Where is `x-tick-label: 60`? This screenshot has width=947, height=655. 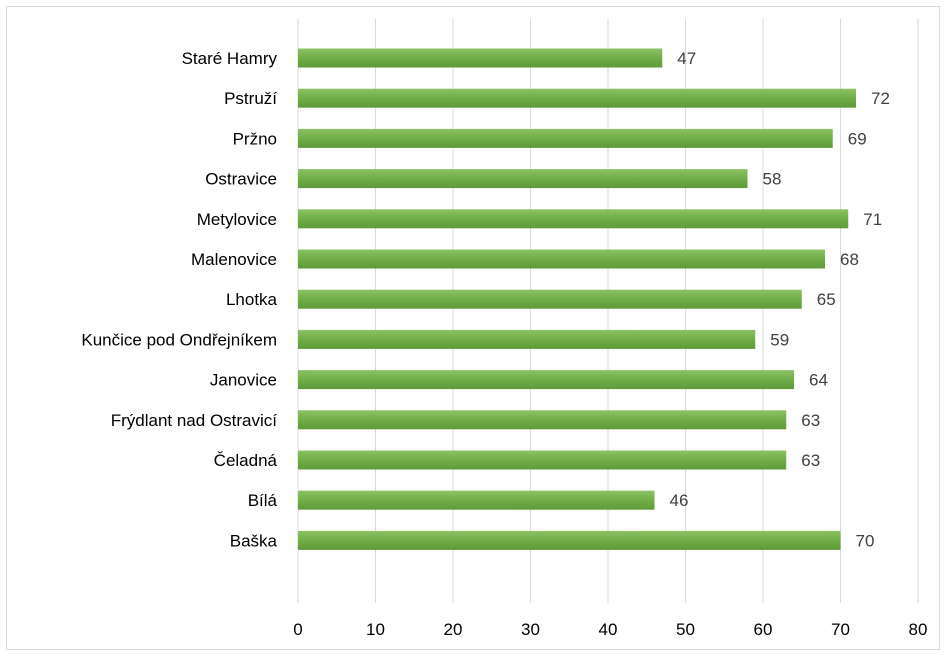
x-tick-label: 60 is located at coordinates (763, 629).